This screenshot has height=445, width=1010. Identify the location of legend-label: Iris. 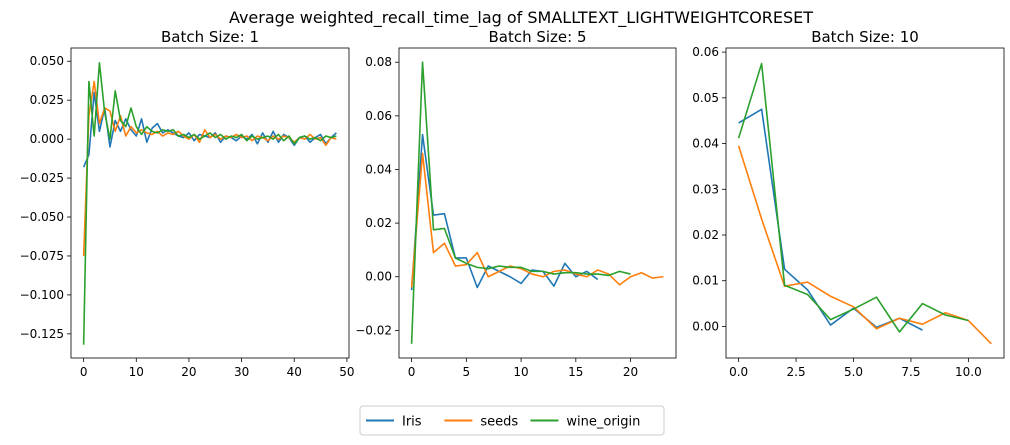
(412, 422).